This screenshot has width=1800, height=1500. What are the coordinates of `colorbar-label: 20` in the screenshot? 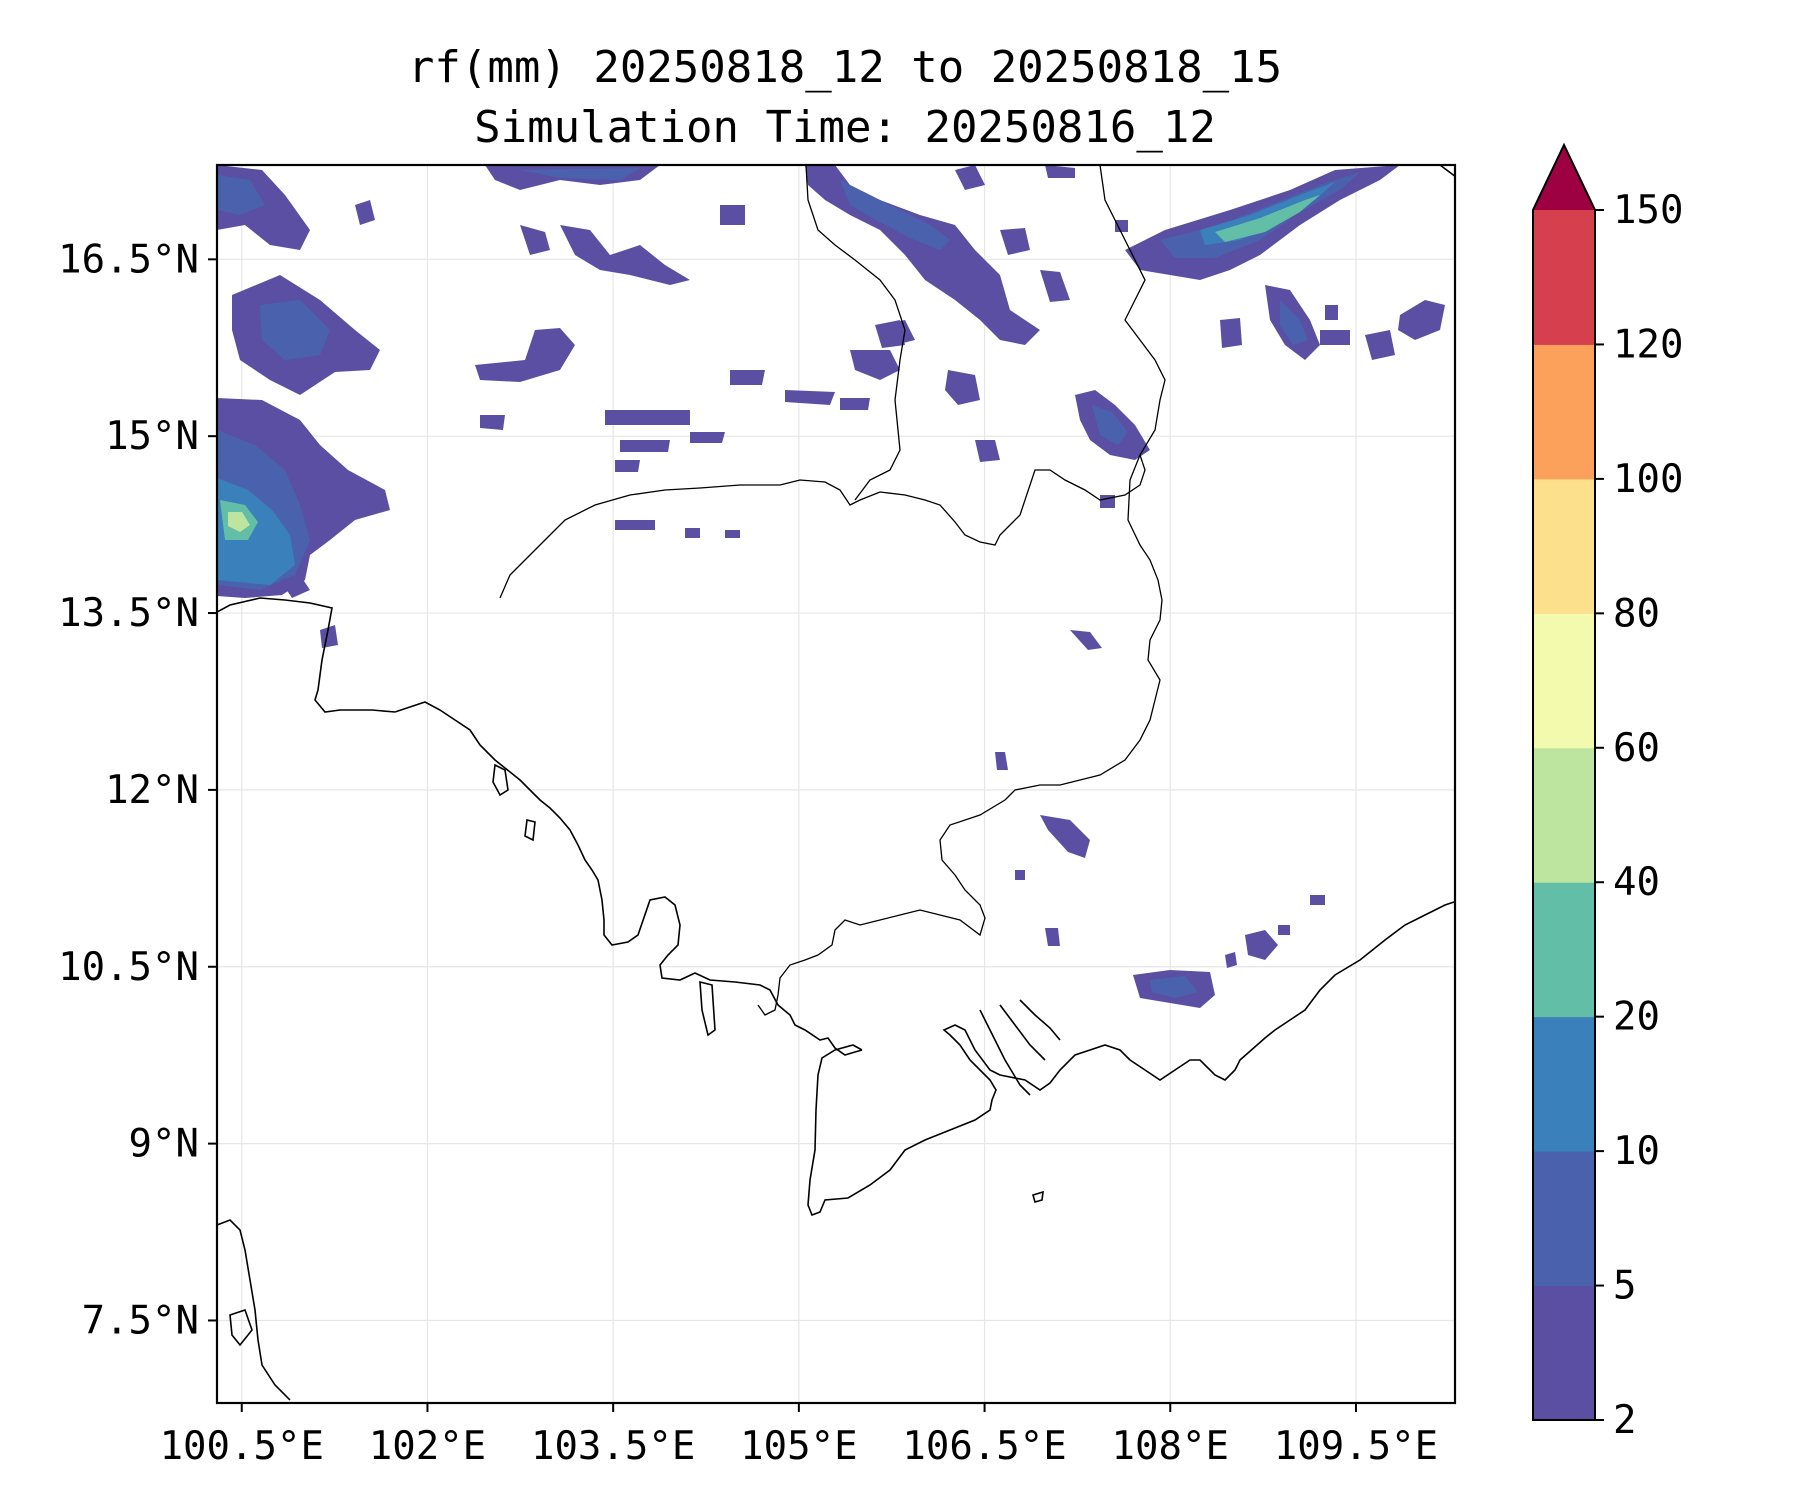 It's located at (1636, 1017).